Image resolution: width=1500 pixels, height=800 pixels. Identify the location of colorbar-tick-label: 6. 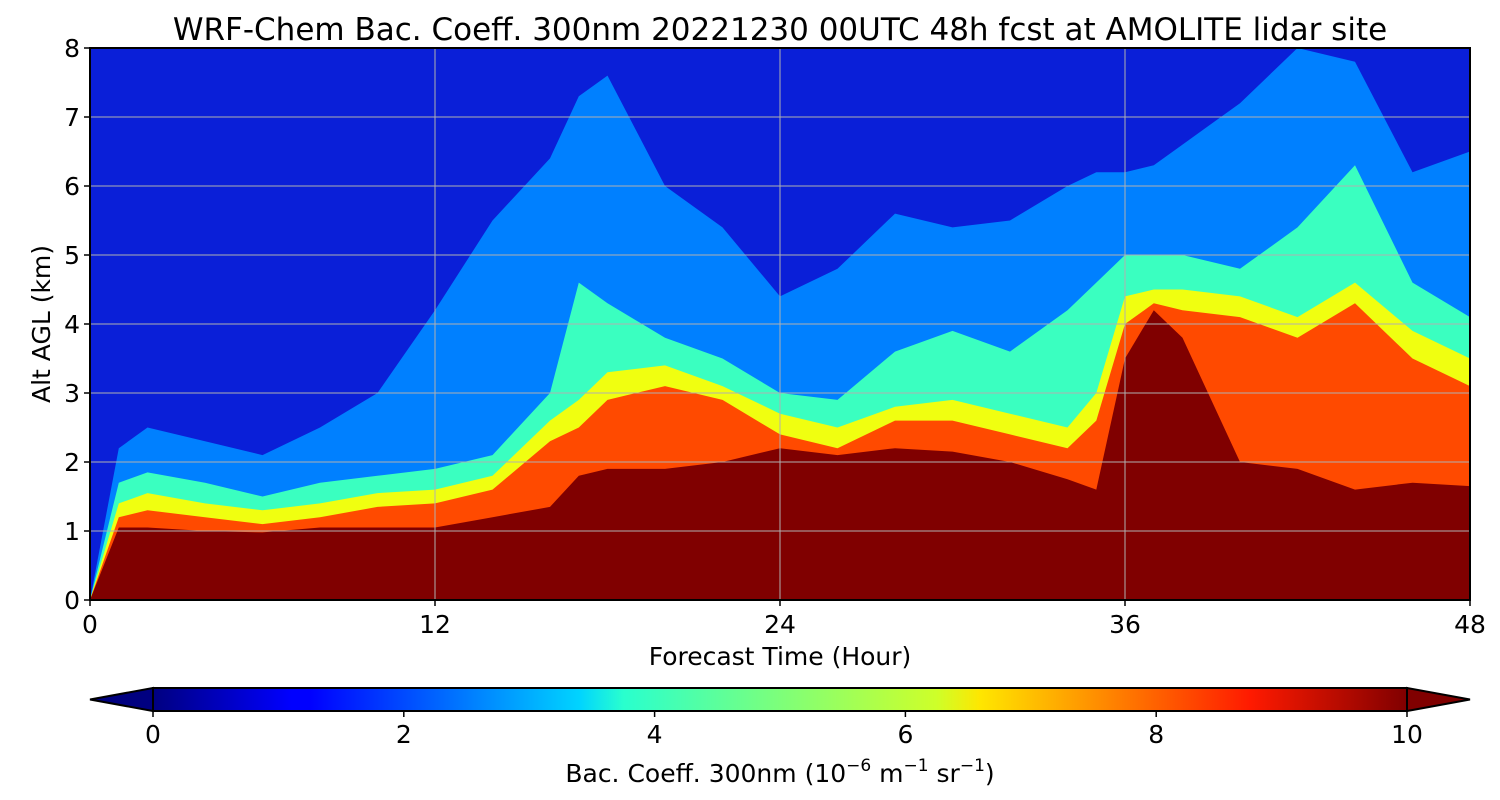
(905, 734).